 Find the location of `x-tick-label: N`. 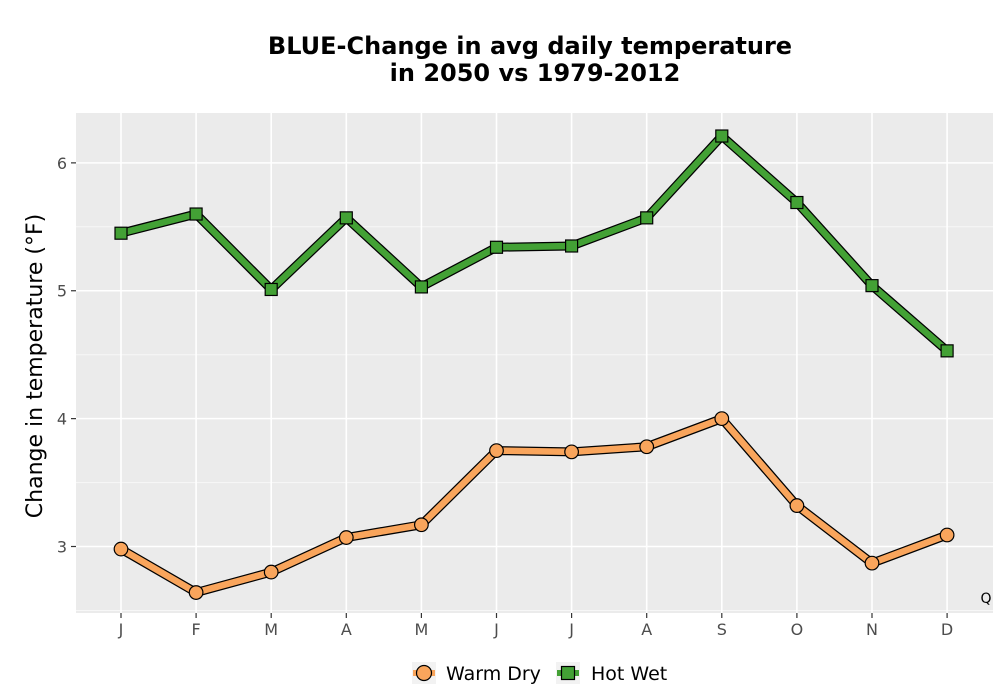

x-tick-label: N is located at coordinates (872, 629).